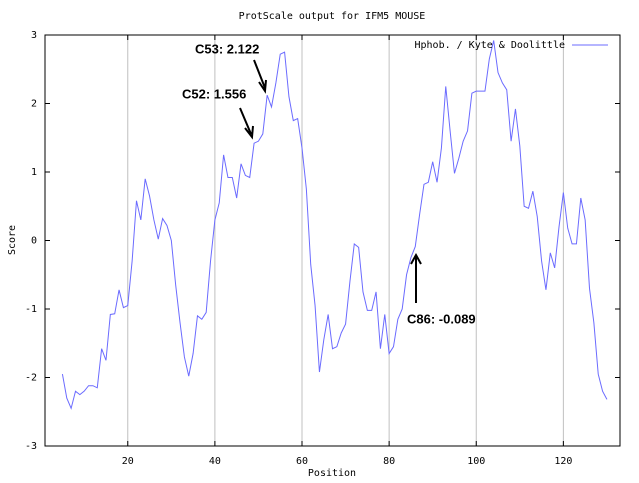 The width and height of the screenshot is (639, 483). Describe the element at coordinates (332, 473) in the screenshot. I see `x-axis-label: Position` at that location.